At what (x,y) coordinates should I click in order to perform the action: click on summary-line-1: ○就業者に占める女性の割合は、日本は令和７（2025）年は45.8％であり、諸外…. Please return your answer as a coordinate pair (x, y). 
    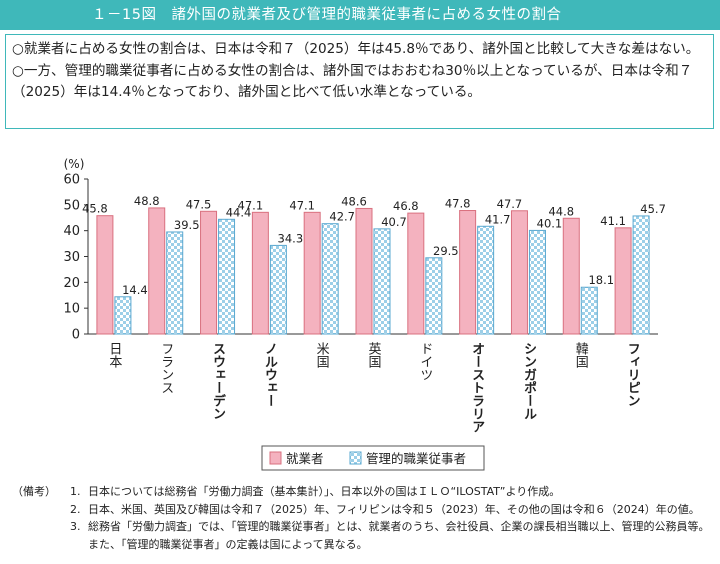
    Looking at the image, I should click on (356, 49).